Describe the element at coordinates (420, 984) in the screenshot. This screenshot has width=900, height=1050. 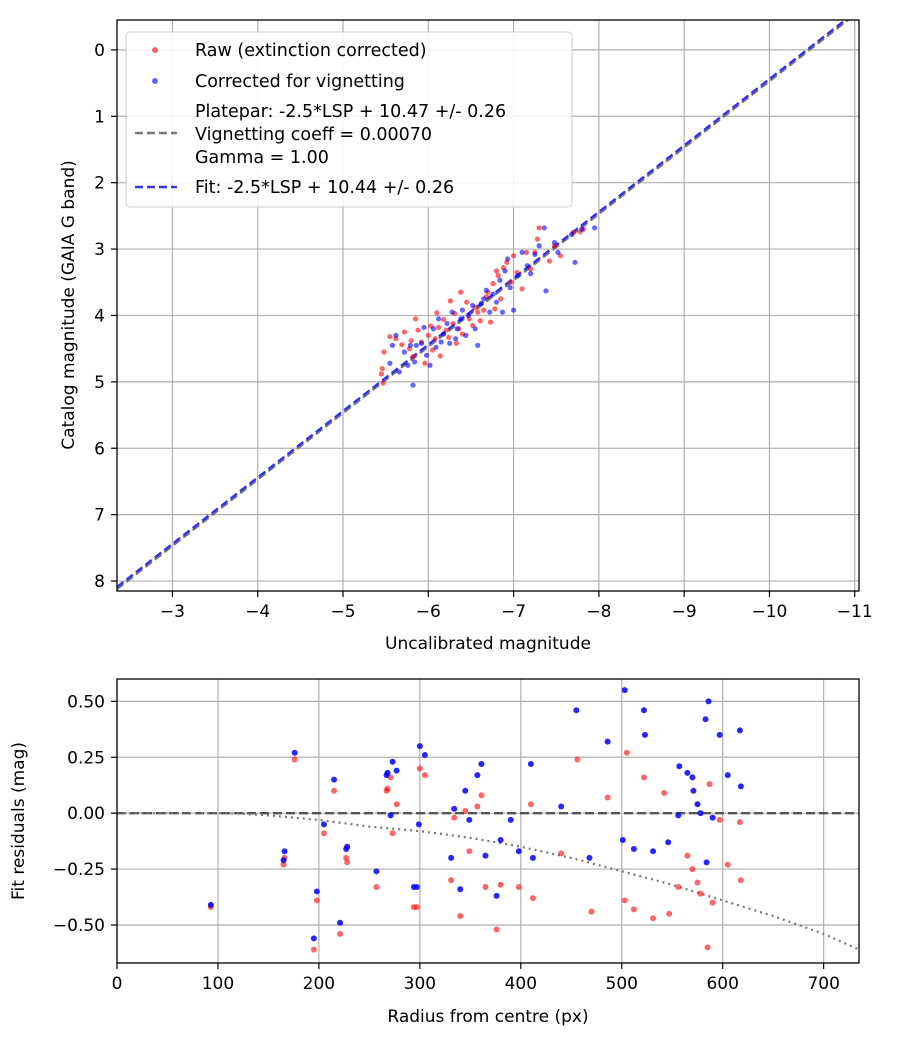
I see `x-tick-label: 300` at that location.